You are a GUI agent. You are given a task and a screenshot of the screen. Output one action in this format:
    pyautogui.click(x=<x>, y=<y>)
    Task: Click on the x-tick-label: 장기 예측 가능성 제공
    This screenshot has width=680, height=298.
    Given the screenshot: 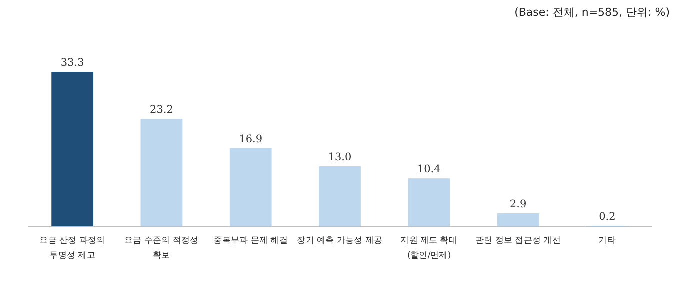 What is the action you would take?
    pyautogui.click(x=340, y=241)
    